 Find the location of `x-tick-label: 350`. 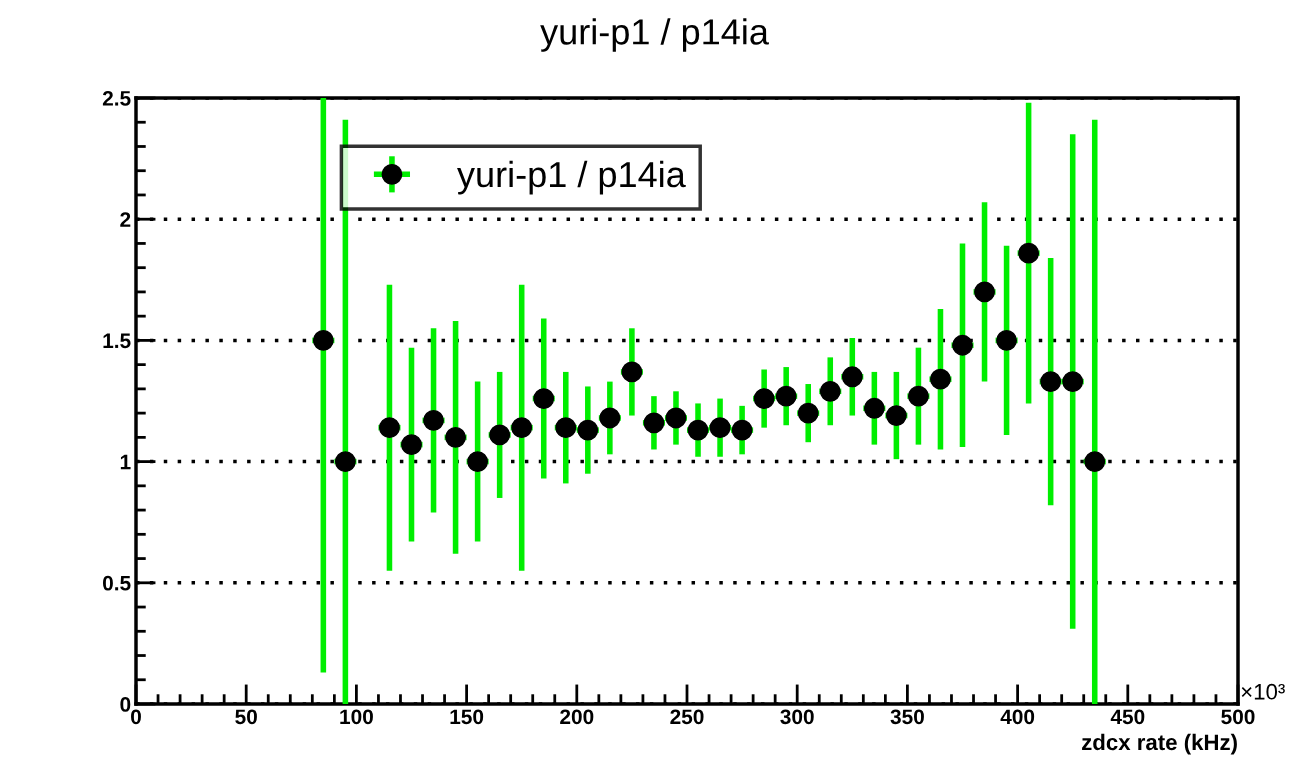

x-tick-label: 350 is located at coordinates (907, 717).